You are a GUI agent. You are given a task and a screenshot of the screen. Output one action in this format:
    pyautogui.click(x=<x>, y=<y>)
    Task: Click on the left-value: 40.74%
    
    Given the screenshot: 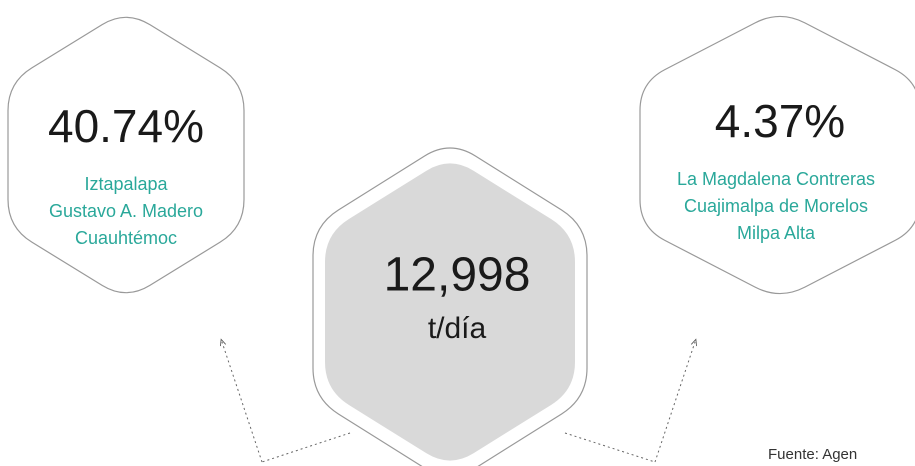 What is the action you would take?
    pyautogui.click(x=126, y=126)
    